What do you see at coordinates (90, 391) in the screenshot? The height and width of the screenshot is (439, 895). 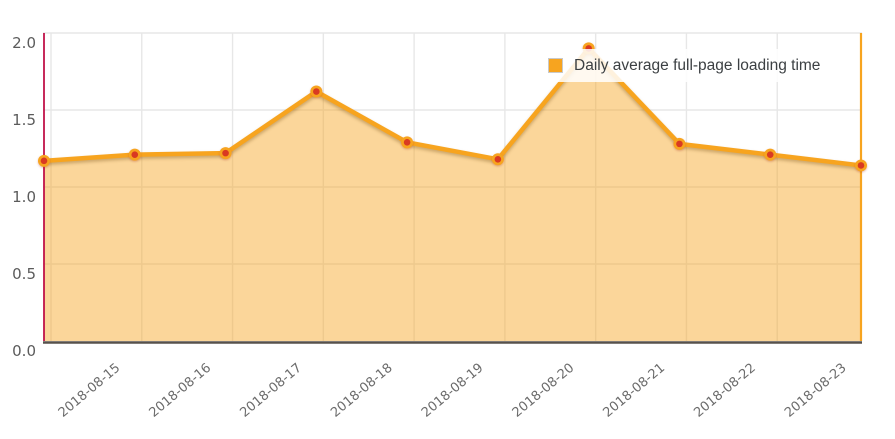 I see `x-axis-tick-label: 2018-08-15` at bounding box center [90, 391].